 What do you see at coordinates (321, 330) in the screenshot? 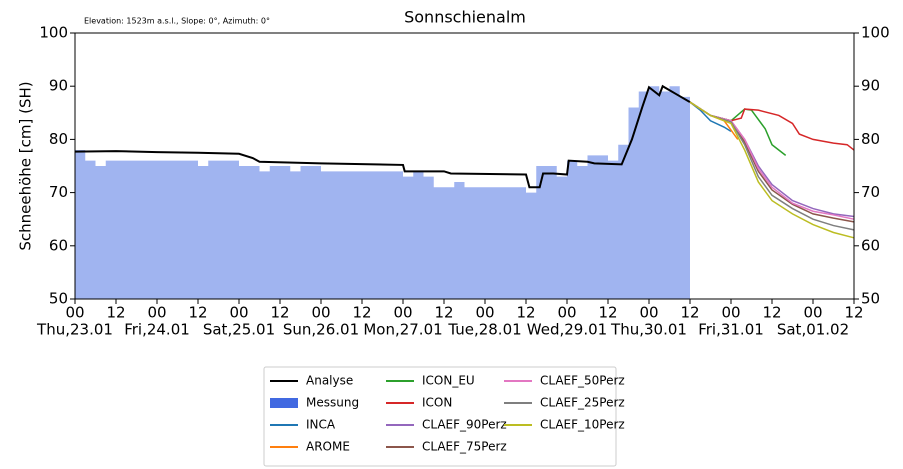
I see `day-label: Sun,26.01` at bounding box center [321, 330].